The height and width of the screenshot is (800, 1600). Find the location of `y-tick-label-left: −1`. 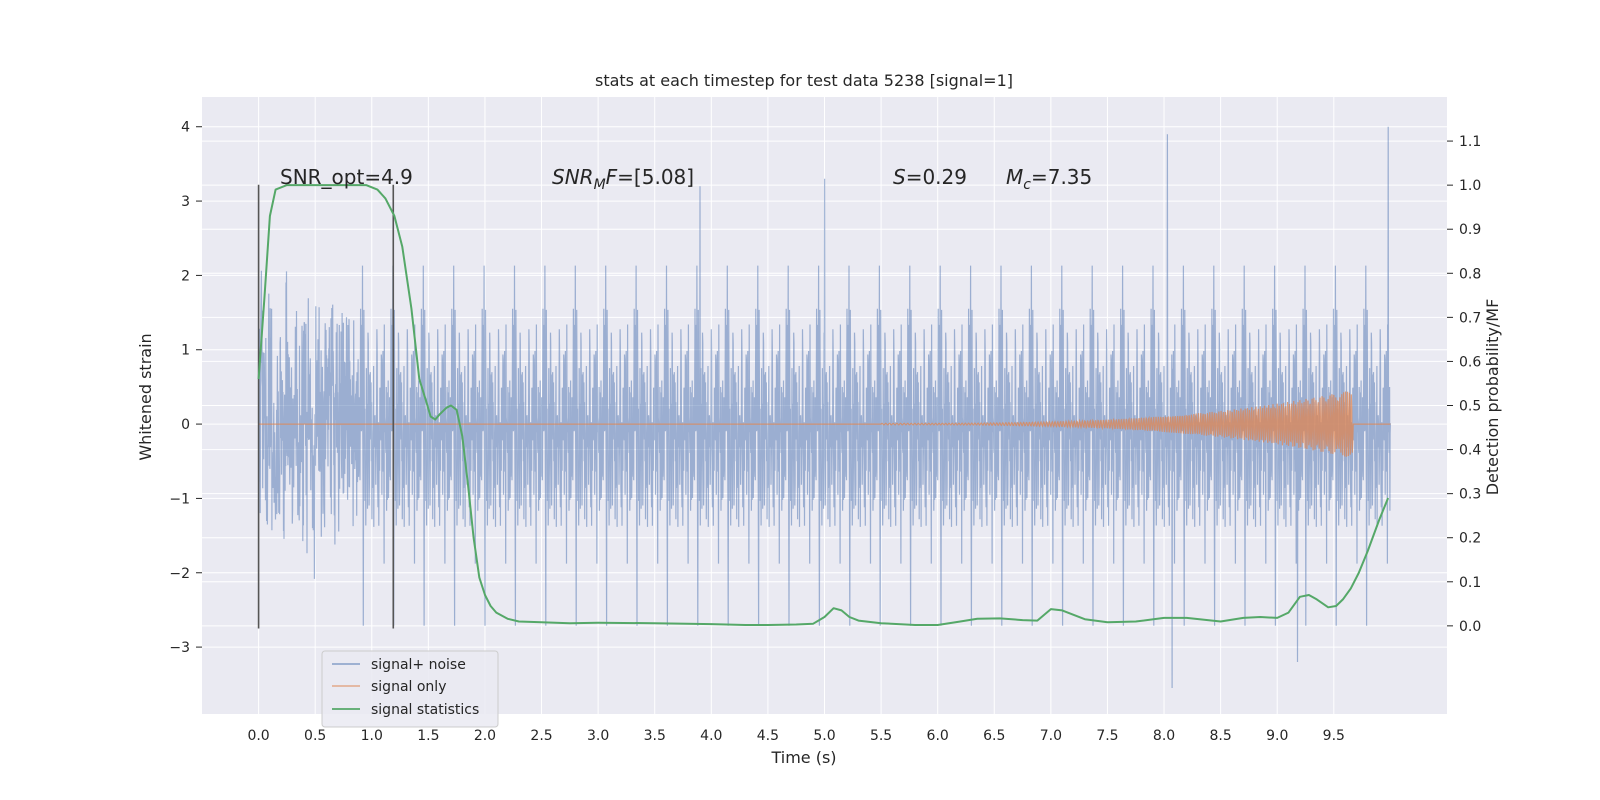

y-tick-label-left: −1 is located at coordinates (179, 499).